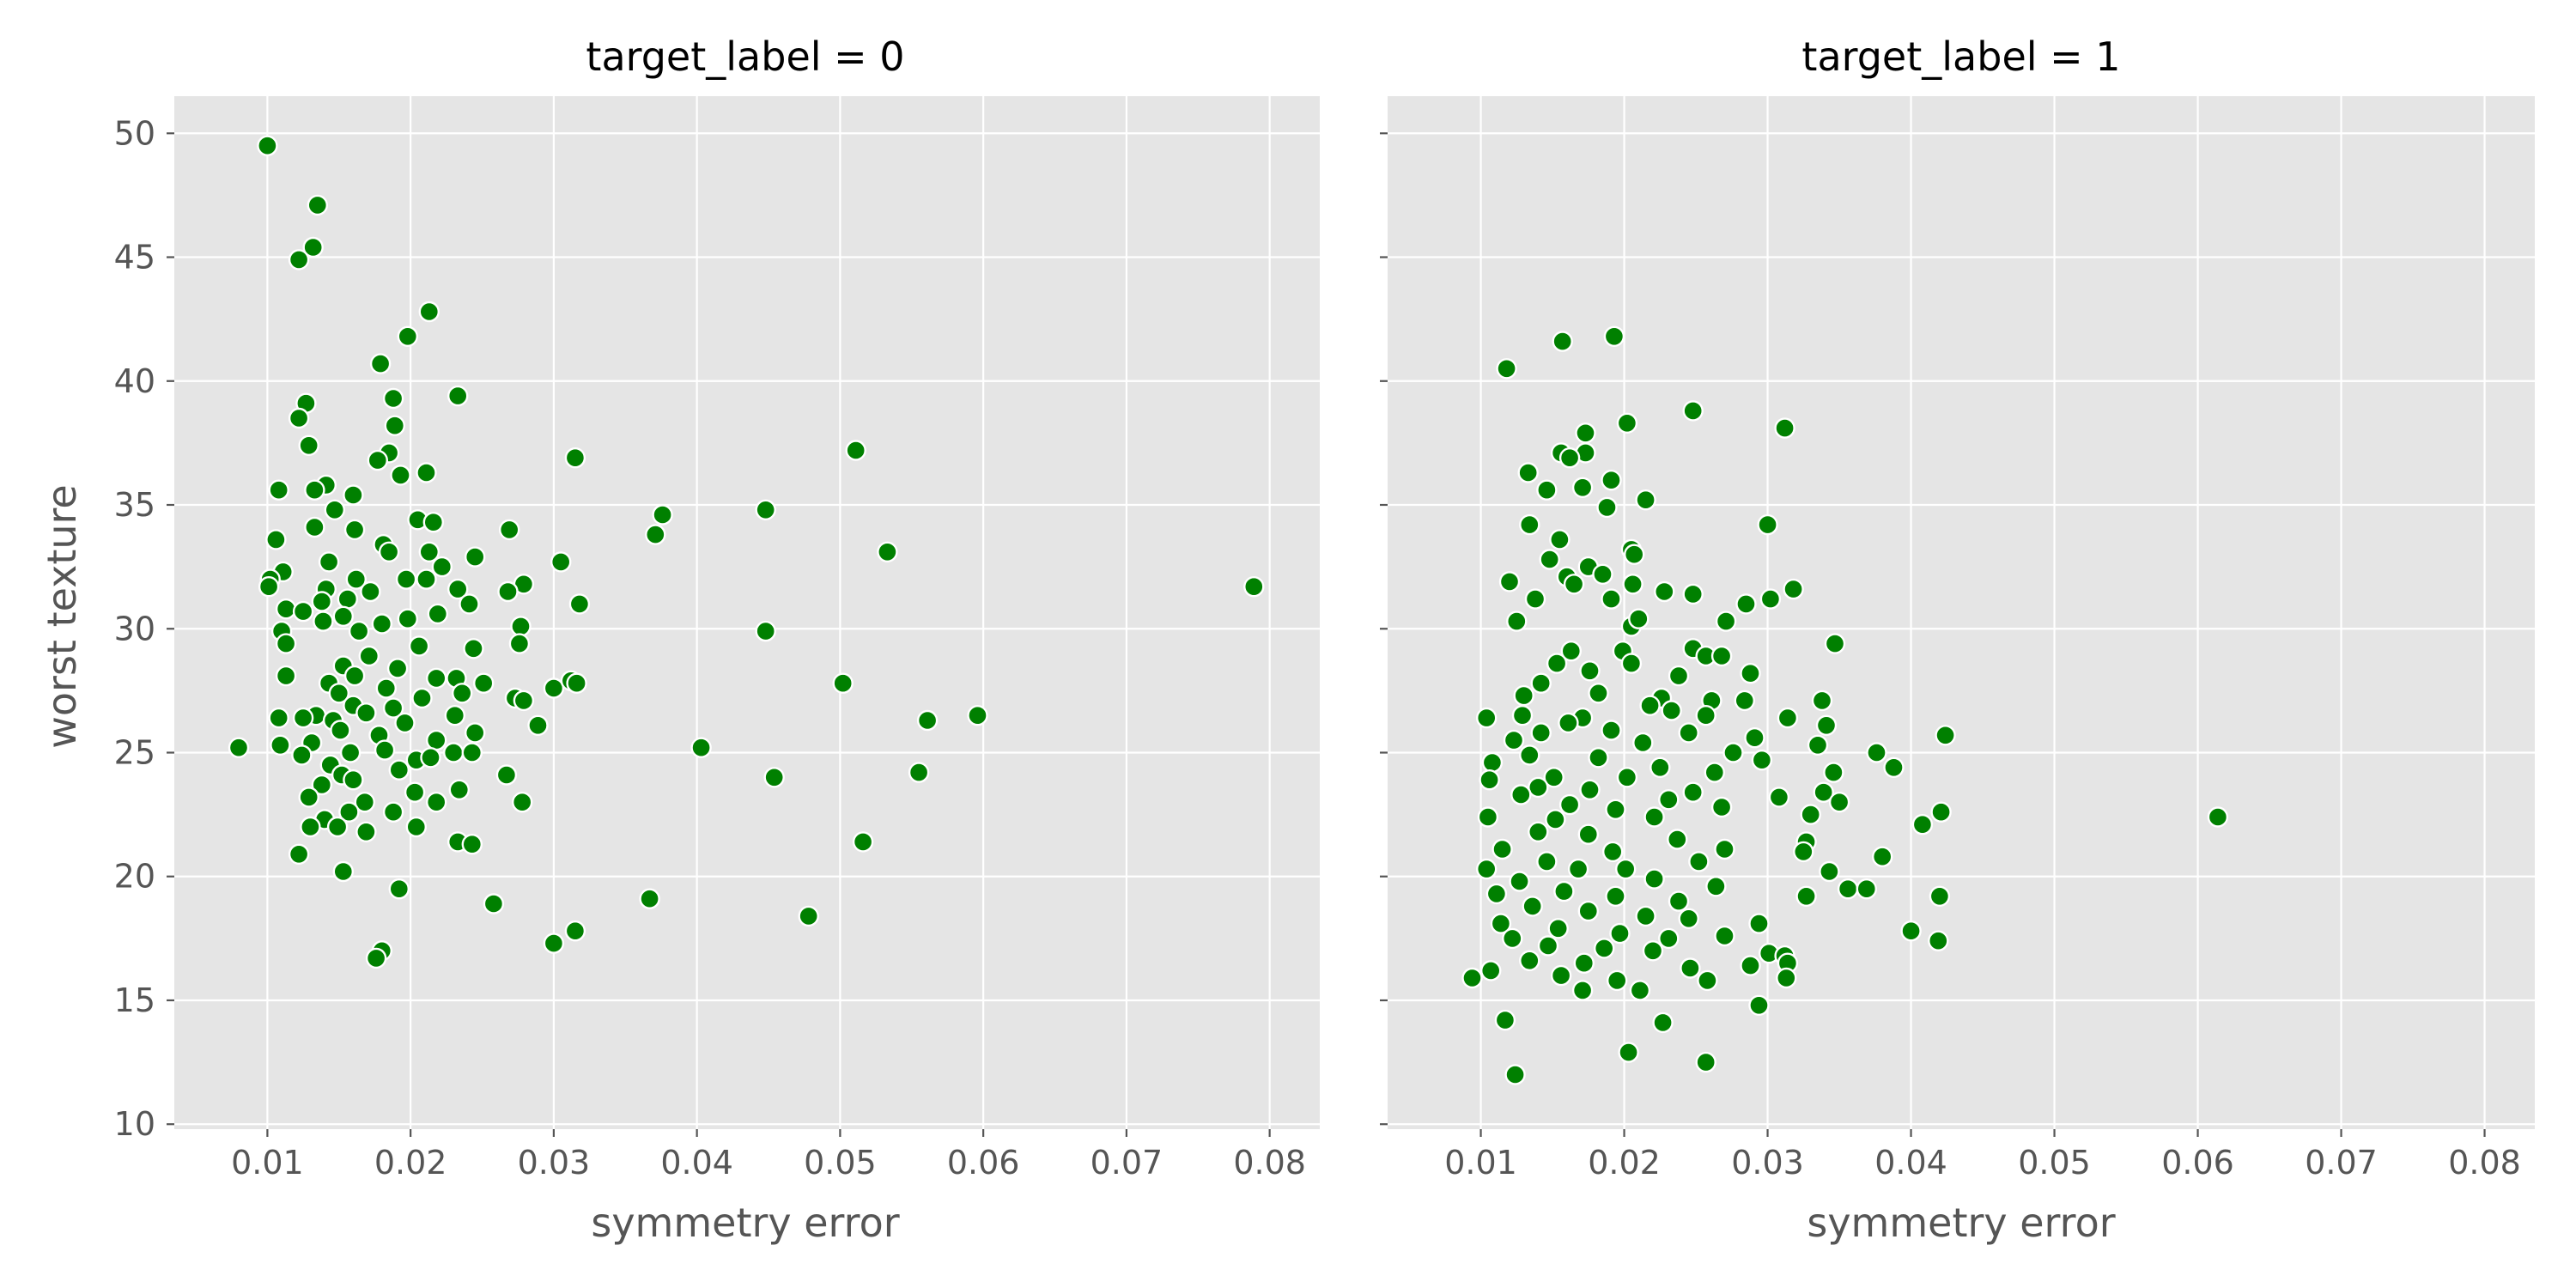 The height and width of the screenshot is (1288, 2576). I want to click on x-tick-label: 0.07, so click(1127, 1163).